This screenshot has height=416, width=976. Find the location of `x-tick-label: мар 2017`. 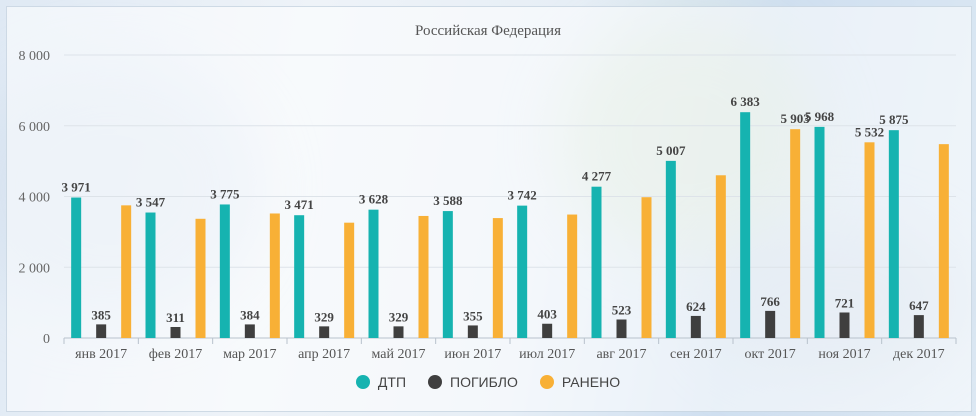

x-tick-label: мар 2017 is located at coordinates (249, 354).